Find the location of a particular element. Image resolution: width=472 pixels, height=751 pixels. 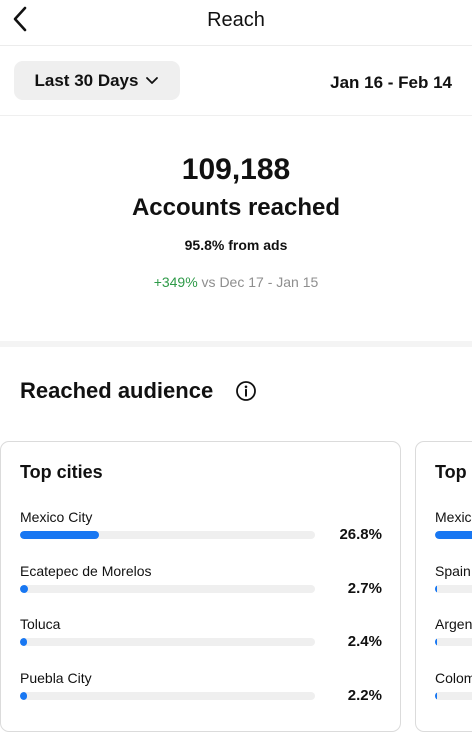

date-range-row: Last 30 Days Jan 16 - Feb 14 is located at coordinates (236, 81).